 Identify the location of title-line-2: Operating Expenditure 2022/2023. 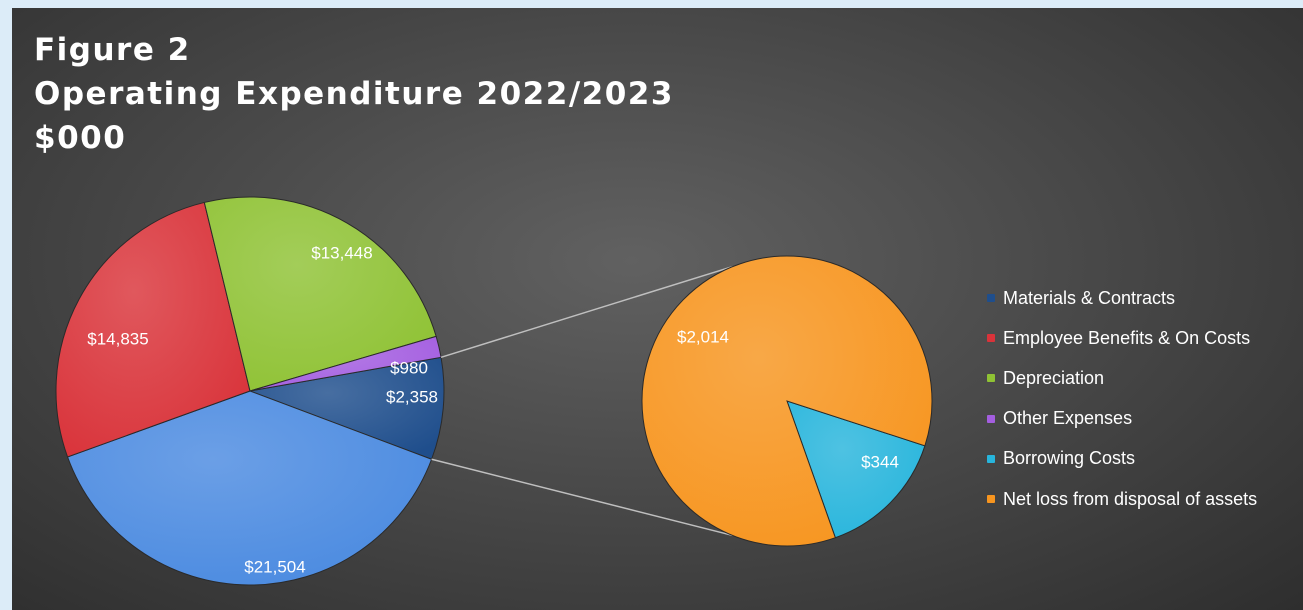
(354, 94).